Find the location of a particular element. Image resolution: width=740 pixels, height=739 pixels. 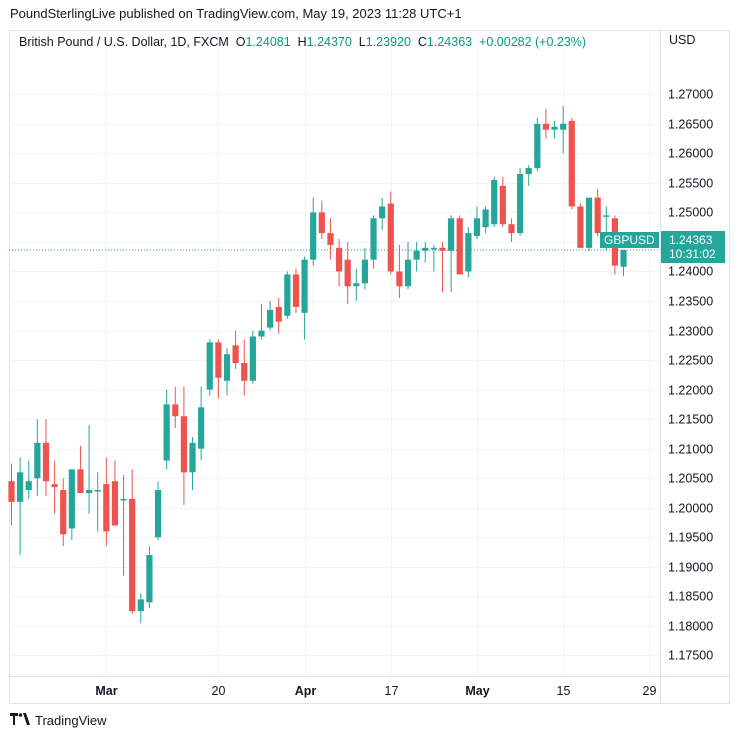

time-axis: Mar 20 Apr 17 May 15 29 is located at coordinates (375, 691).